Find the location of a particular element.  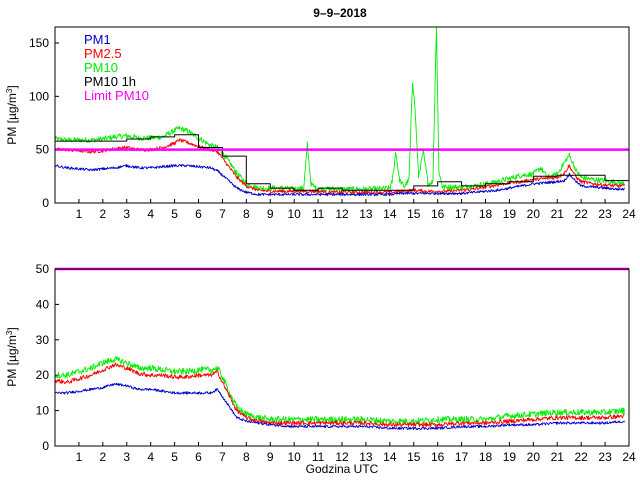

bottom-x-tick-label: 3 is located at coordinates (126, 457).